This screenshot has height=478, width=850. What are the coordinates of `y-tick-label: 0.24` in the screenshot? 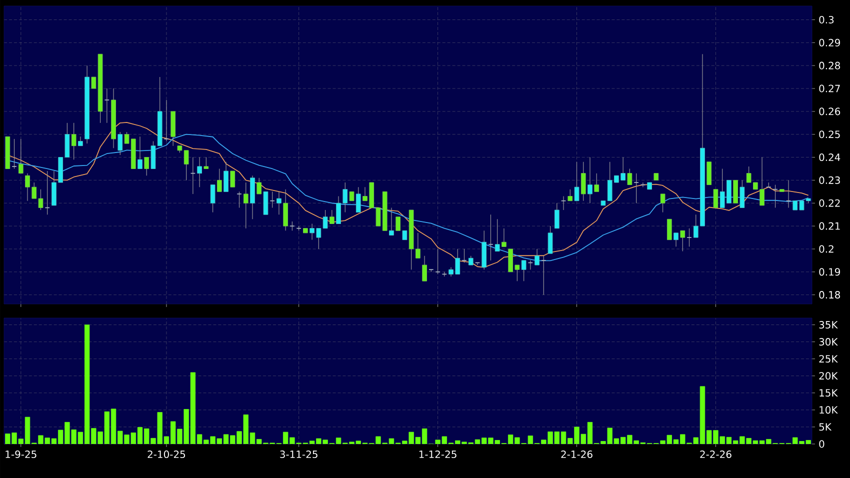 It's located at (829, 158).